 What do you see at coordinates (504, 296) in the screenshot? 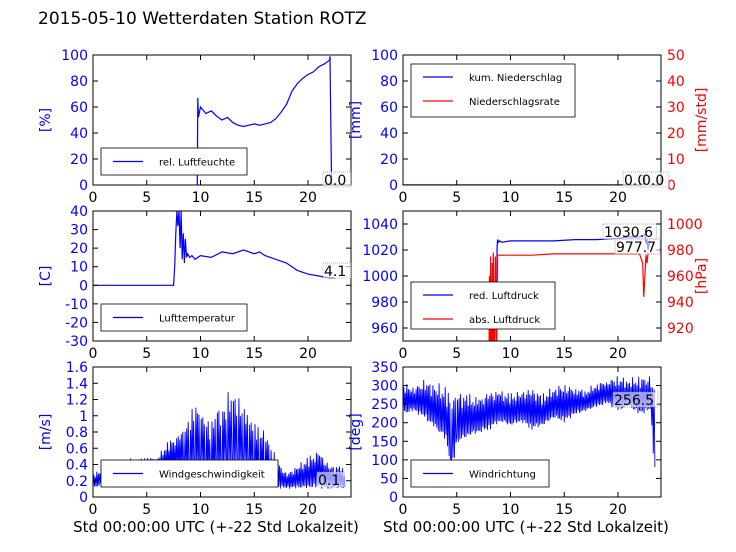
I see `legend-label: red. Luftdruck` at bounding box center [504, 296].